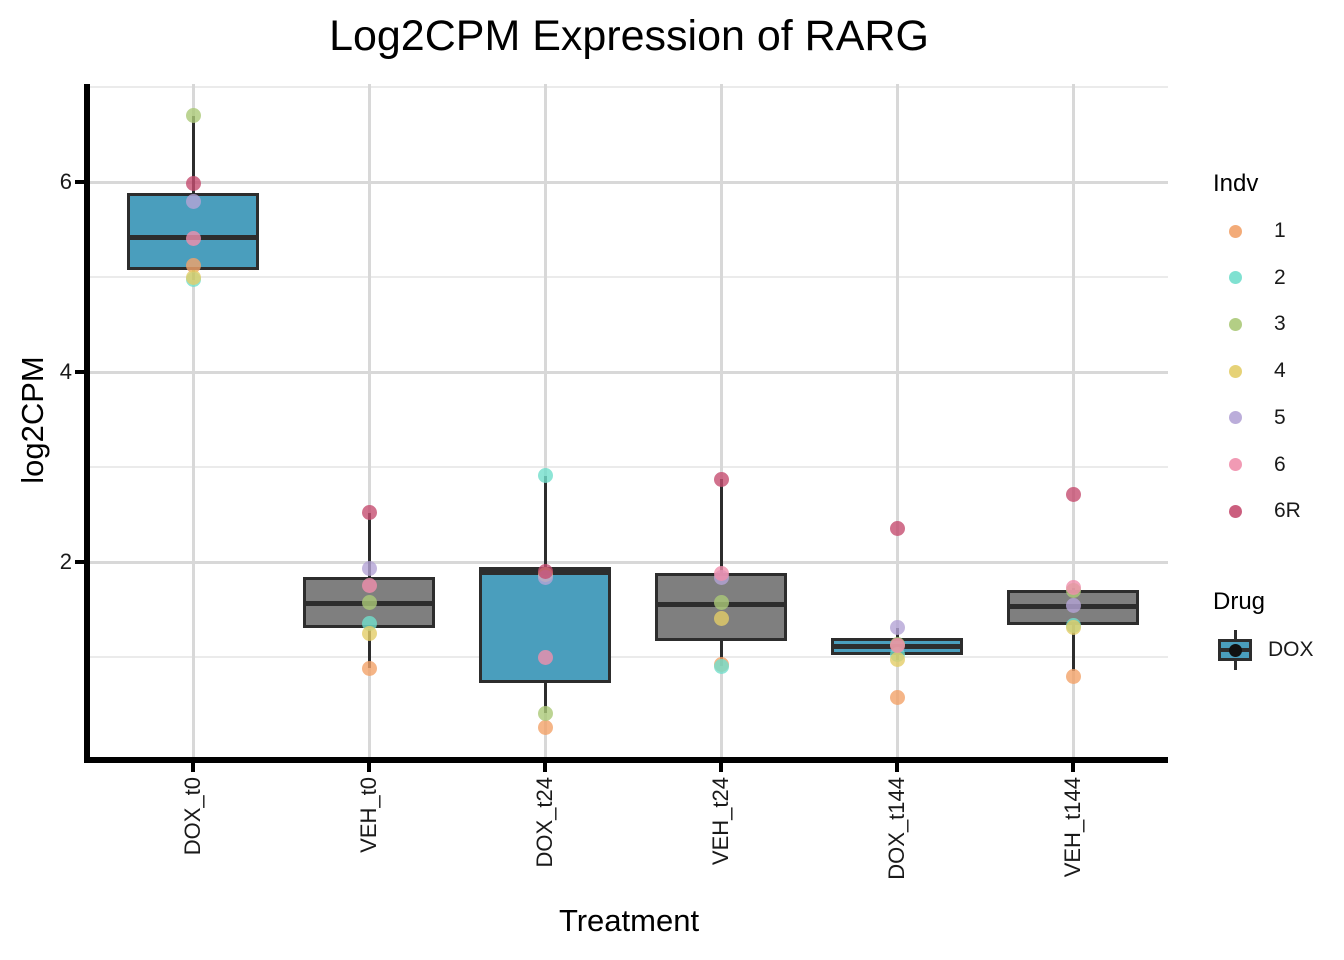 This screenshot has height=960, width=1344. I want to click on data-point-VEH_t24-indv6, so click(721, 573).